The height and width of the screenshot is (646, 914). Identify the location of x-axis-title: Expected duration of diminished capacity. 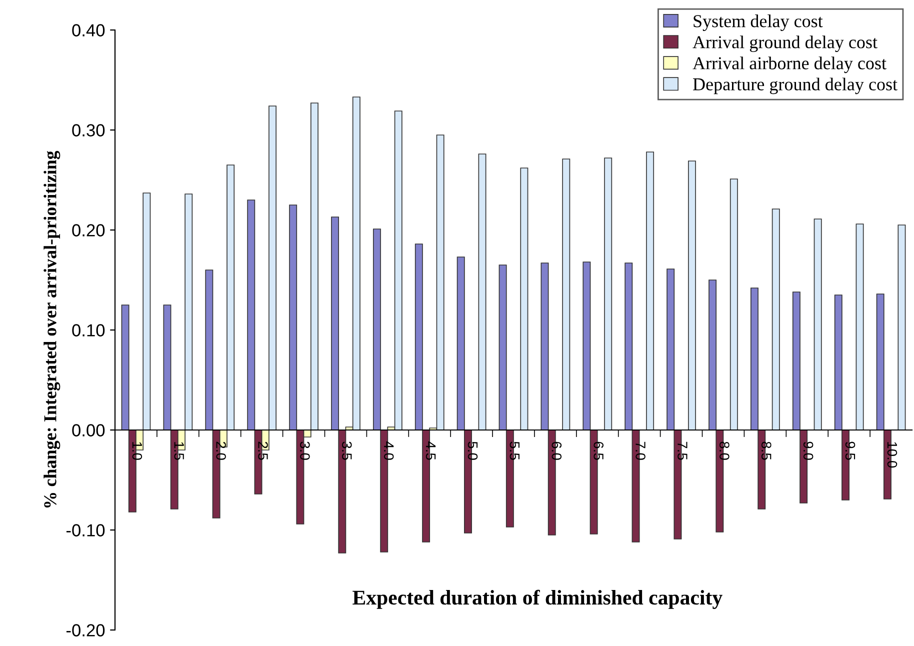
(537, 599).